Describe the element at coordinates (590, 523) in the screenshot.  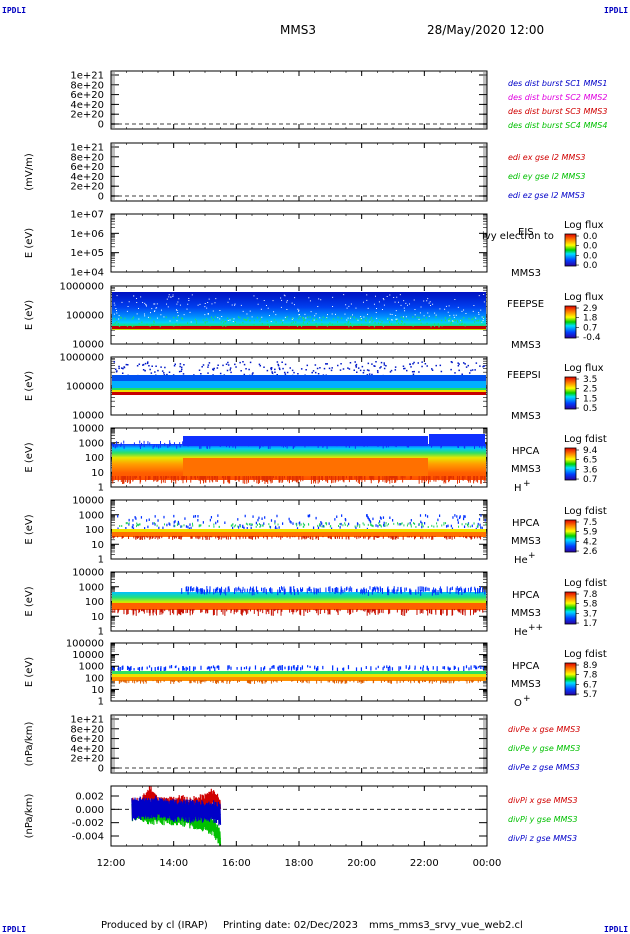
I see `colorbar-value: 7.5` at that location.